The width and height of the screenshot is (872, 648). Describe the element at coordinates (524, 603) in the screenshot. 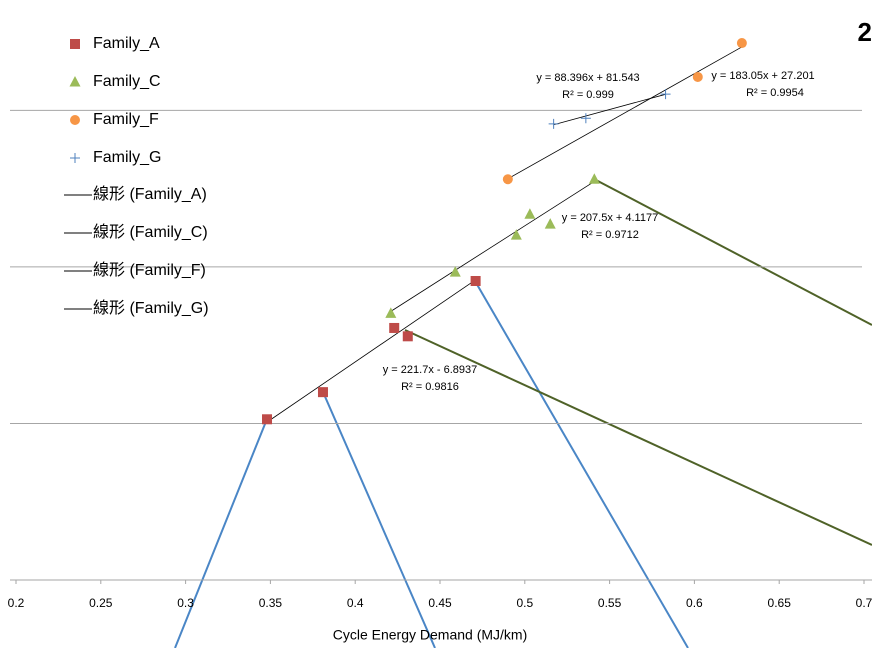

I see `x-tick-label: 0.5` at that location.